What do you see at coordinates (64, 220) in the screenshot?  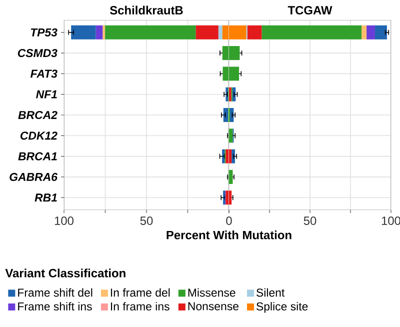 I see `x-tick-label: 100` at bounding box center [64, 220].